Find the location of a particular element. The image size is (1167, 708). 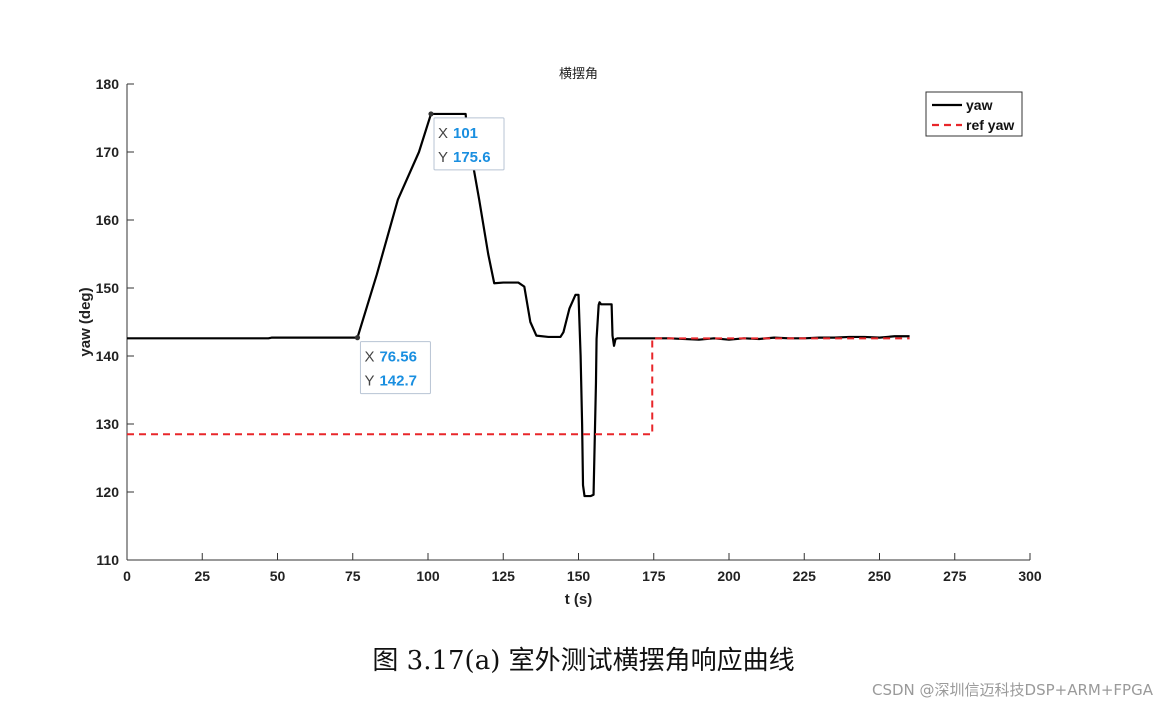

x-tick-label: 0 is located at coordinates (127, 576).